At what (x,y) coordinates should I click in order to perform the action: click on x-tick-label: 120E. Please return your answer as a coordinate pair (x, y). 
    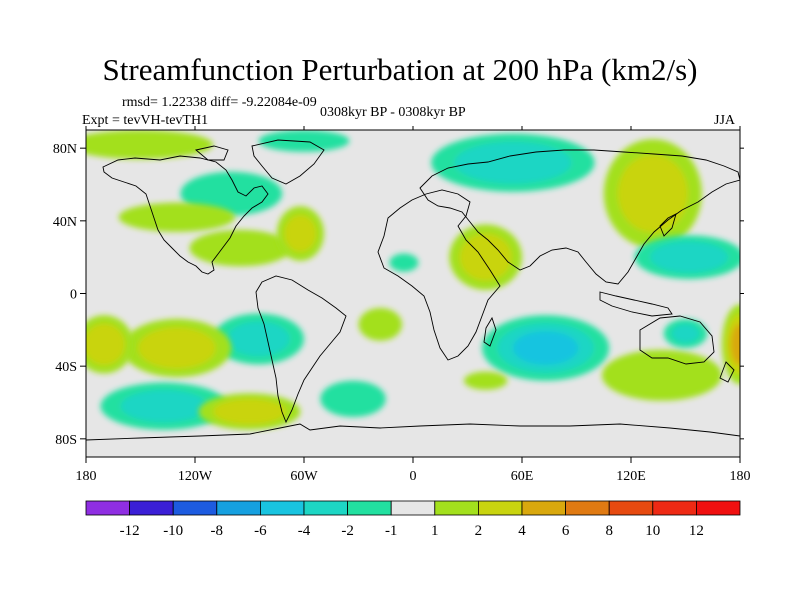
    Looking at the image, I should click on (631, 476).